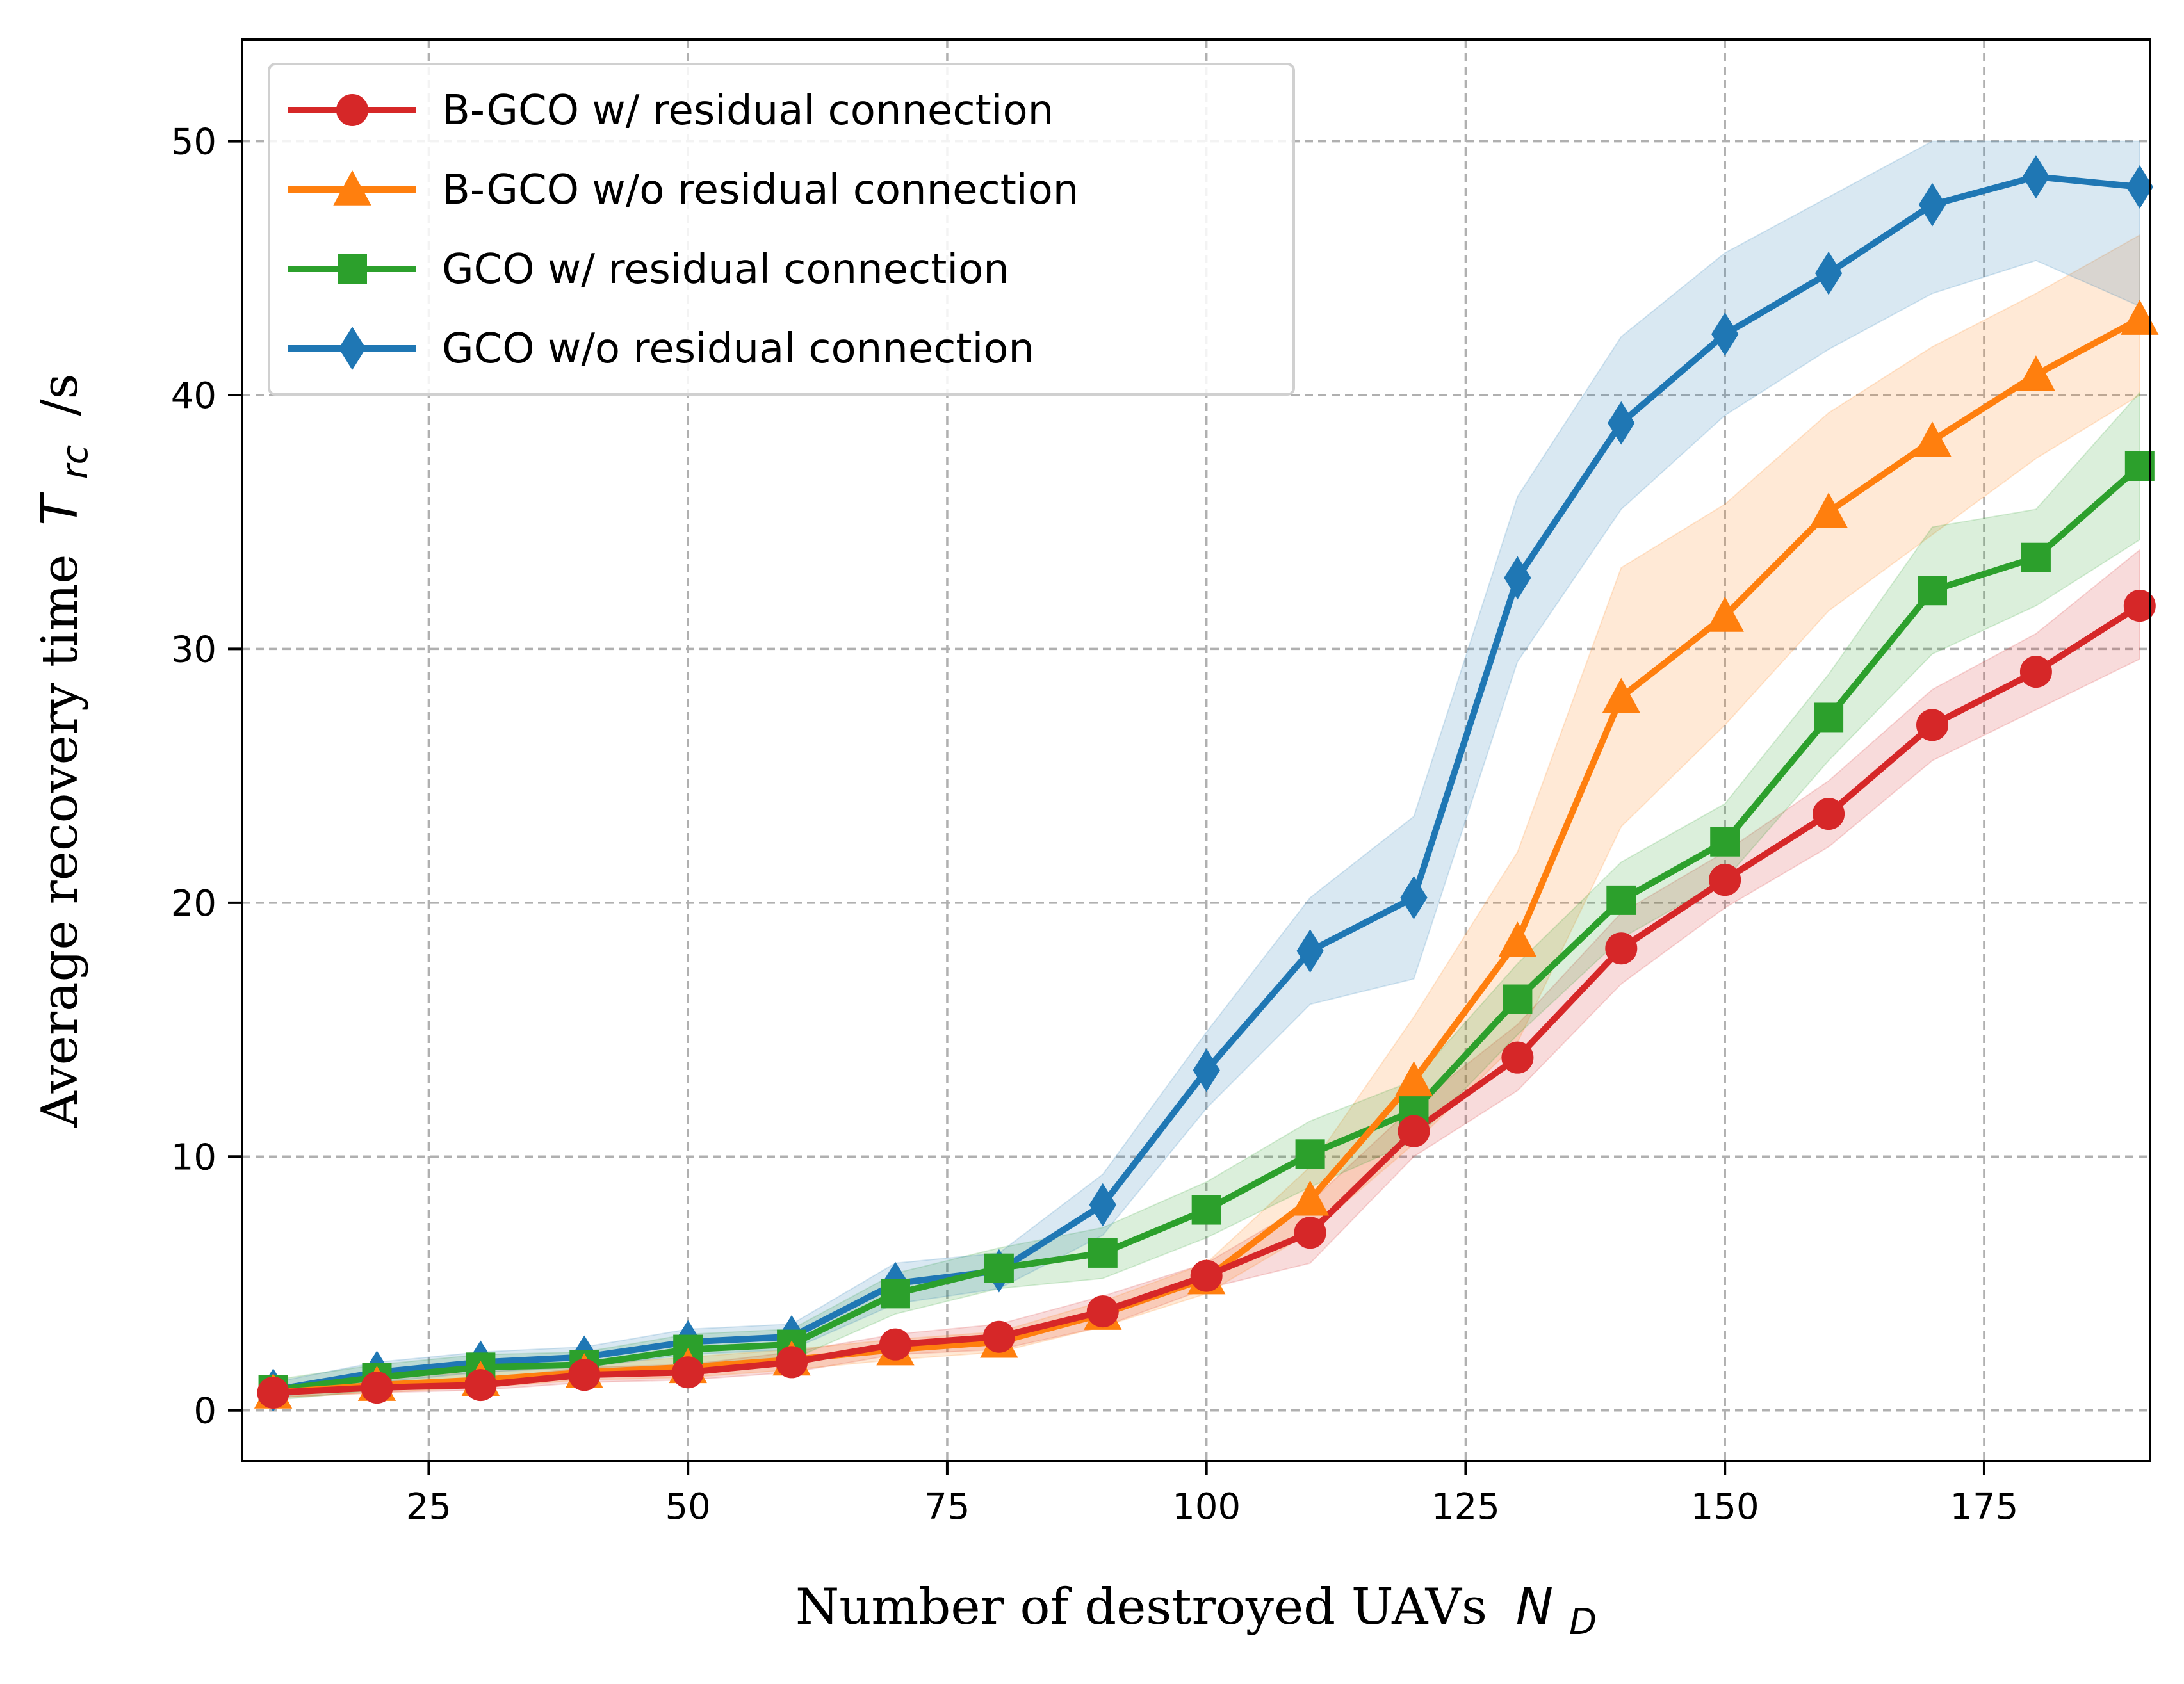 The height and width of the screenshot is (1684, 2184). What do you see at coordinates (193, 904) in the screenshot?
I see `y-tick-label: 20` at bounding box center [193, 904].